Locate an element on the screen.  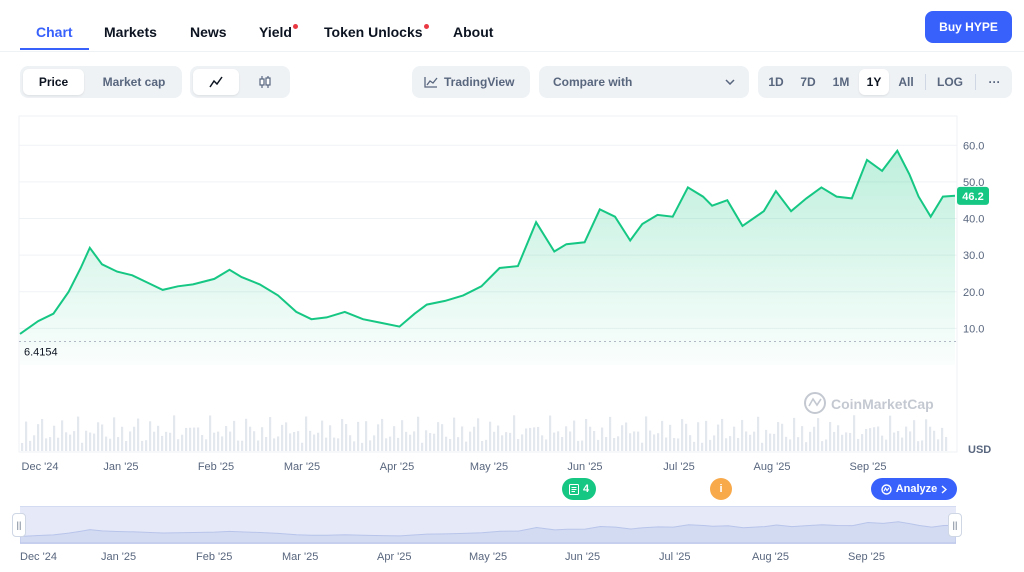
currency-unit-label: USD is located at coordinates (979, 450).